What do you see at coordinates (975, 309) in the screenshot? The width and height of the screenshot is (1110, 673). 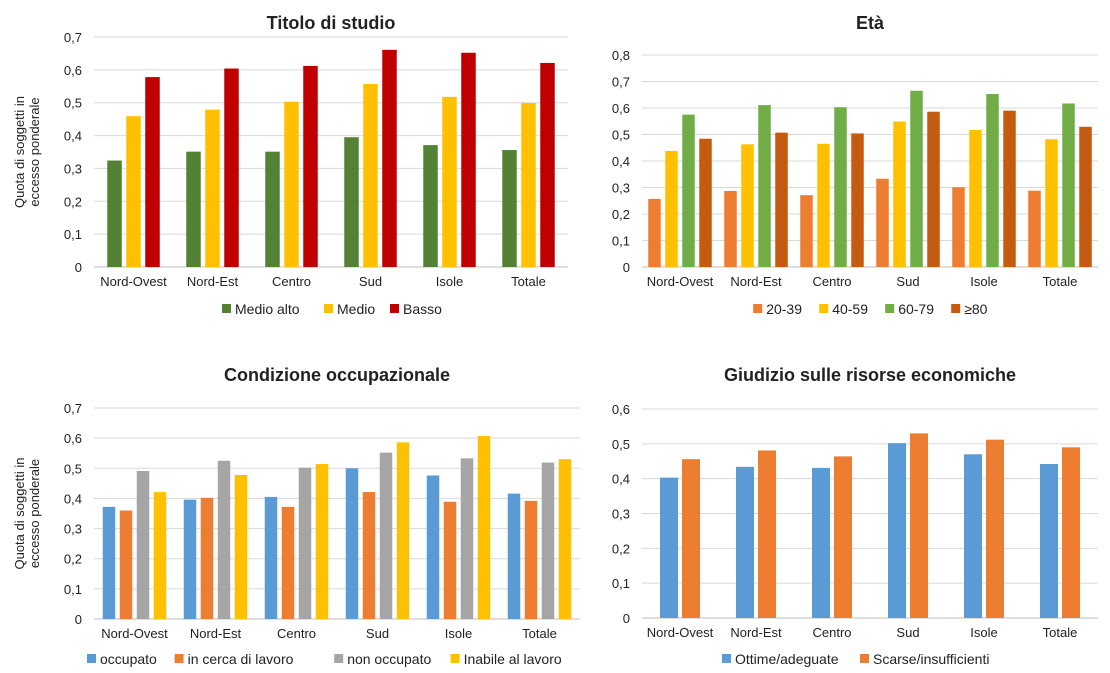 I see `legend-label: ≥80` at bounding box center [975, 309].